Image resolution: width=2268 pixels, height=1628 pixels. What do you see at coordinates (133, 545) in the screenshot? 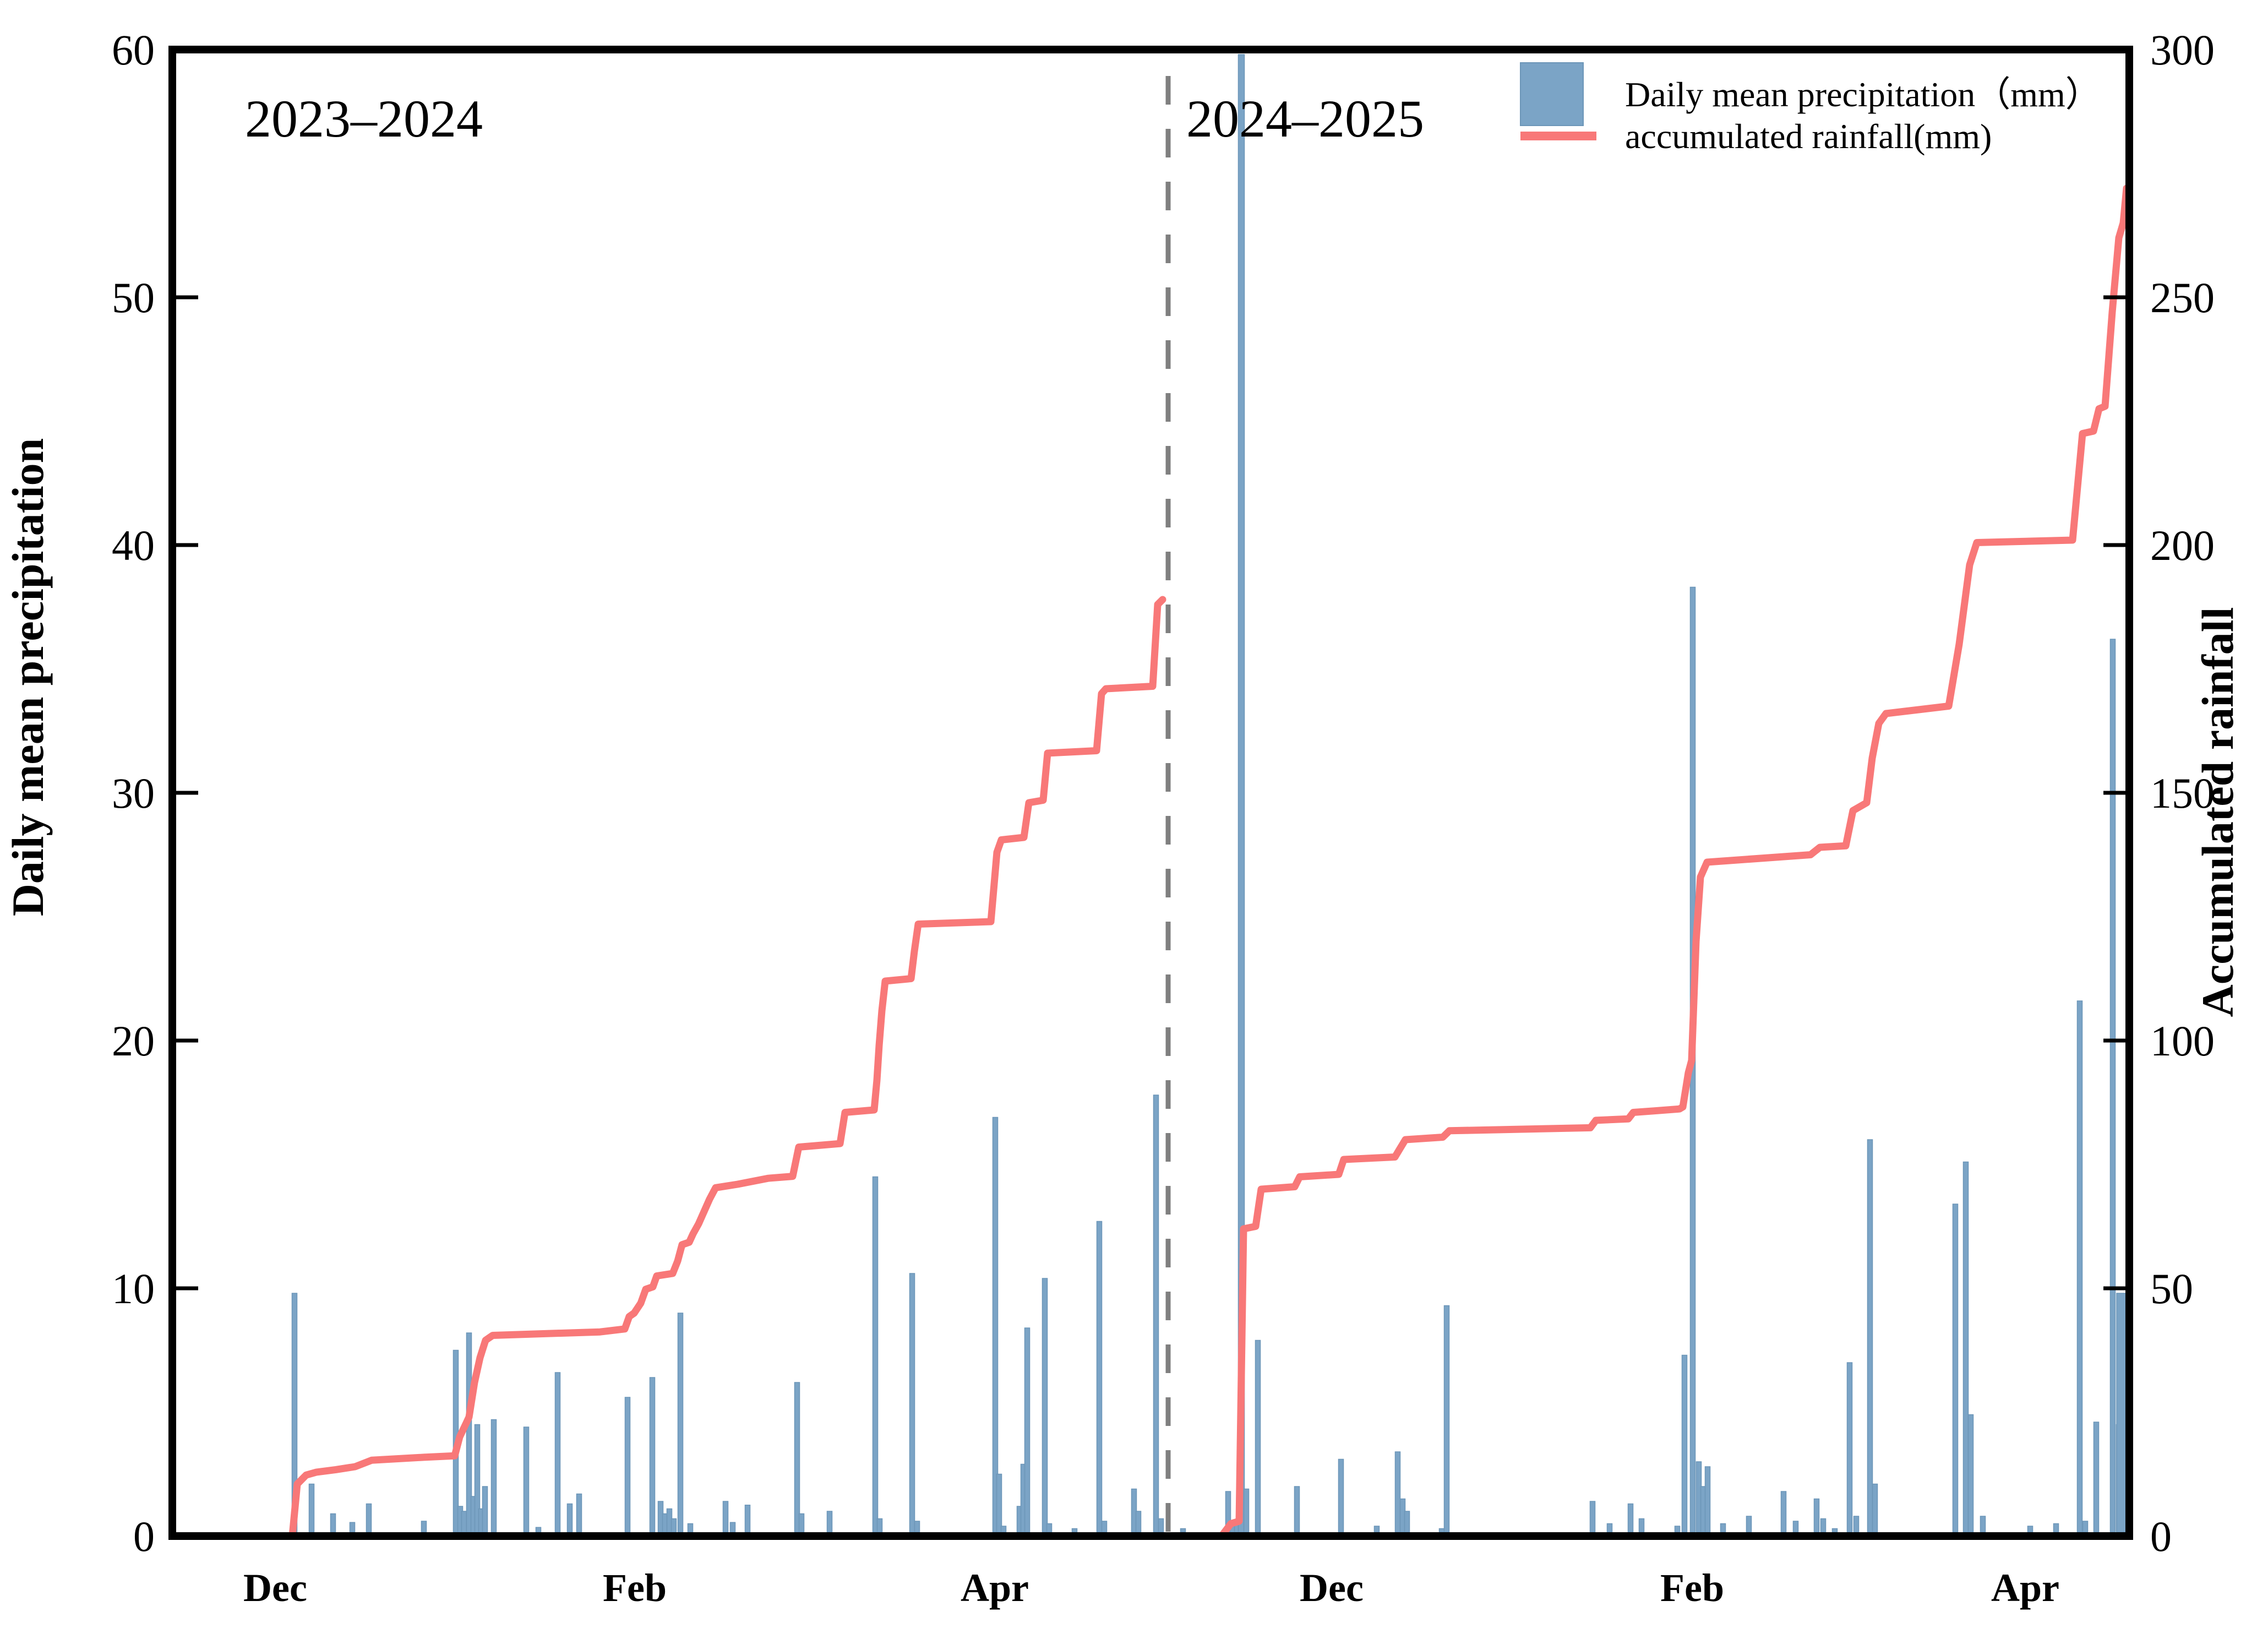
I see `left-axis-tick-label: 40` at bounding box center [133, 545].